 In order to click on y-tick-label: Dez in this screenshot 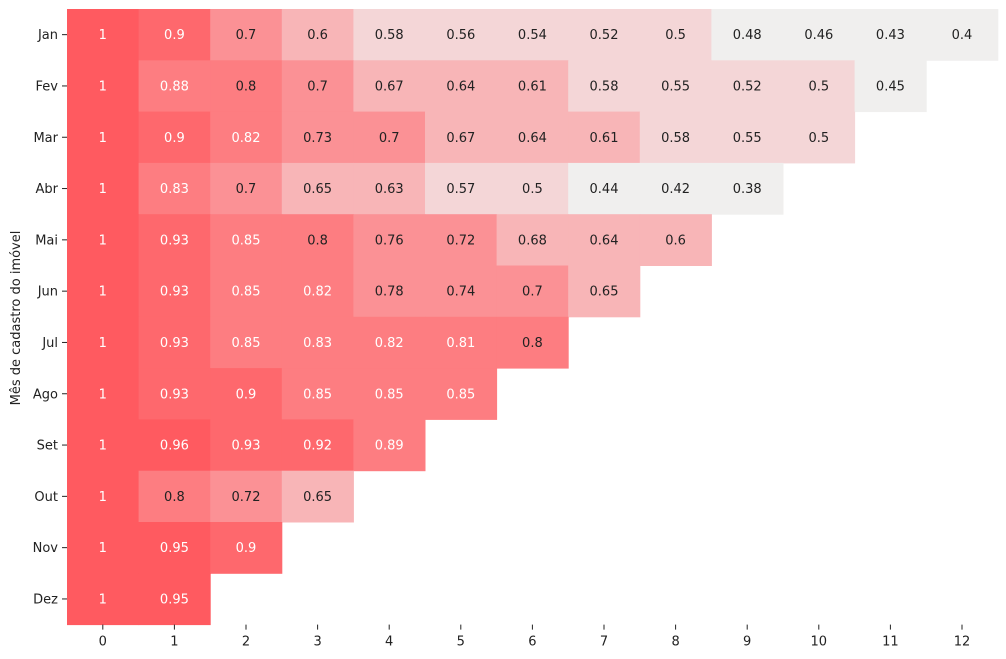, I will do `click(45, 599)`.